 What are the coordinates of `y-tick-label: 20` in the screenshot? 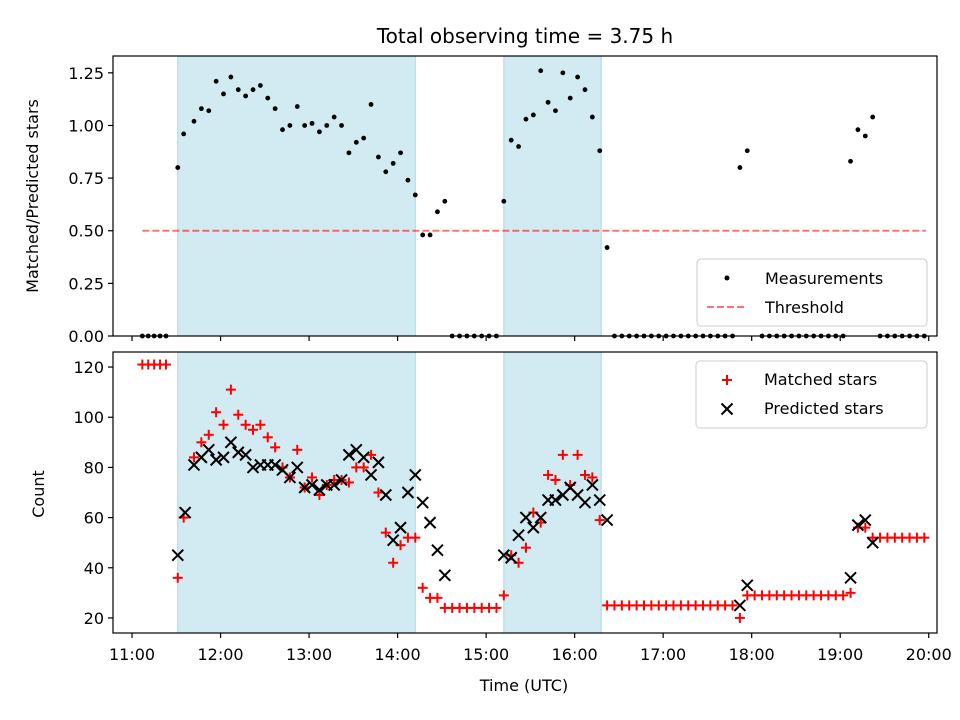 It's located at (94, 618).